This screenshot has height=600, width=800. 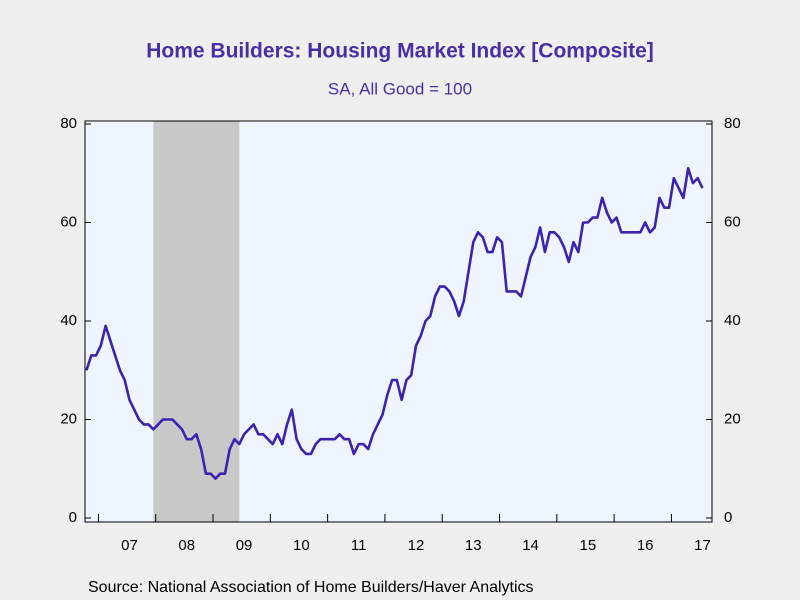 I want to click on y2-tick-label: 20, so click(x=732, y=418).